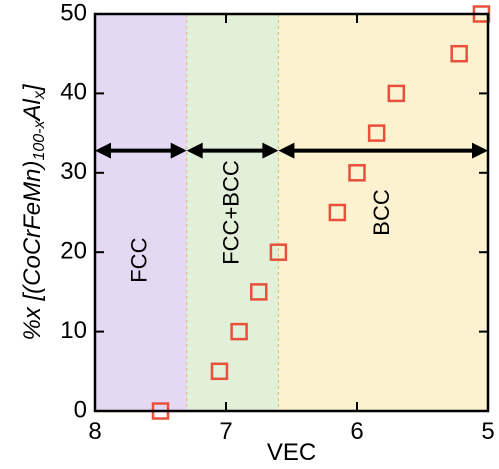 This screenshot has width=499, height=469. Describe the element at coordinates (139, 259) in the screenshot. I see `region-label: FCC` at that location.